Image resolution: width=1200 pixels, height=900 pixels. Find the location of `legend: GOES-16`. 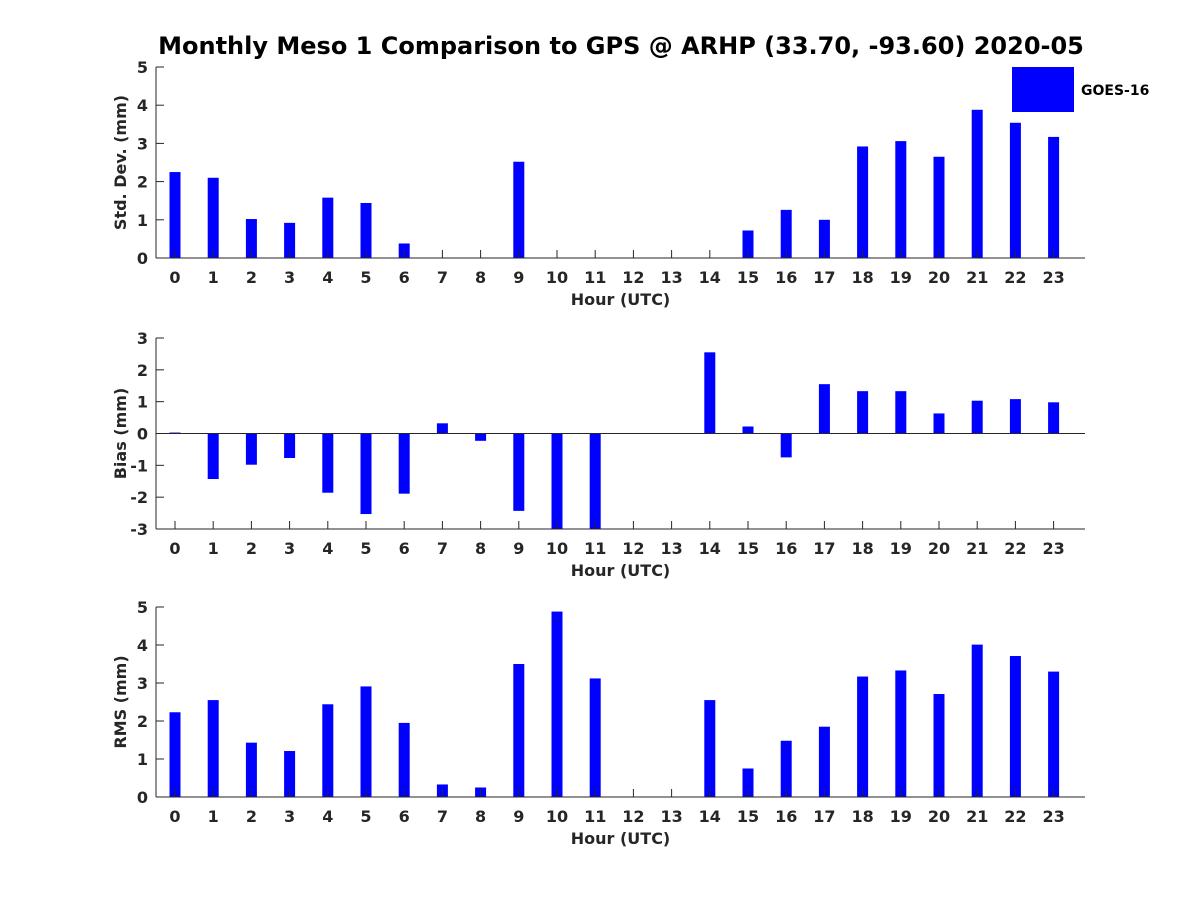

legend: GOES-16 is located at coordinates (1080, 89).